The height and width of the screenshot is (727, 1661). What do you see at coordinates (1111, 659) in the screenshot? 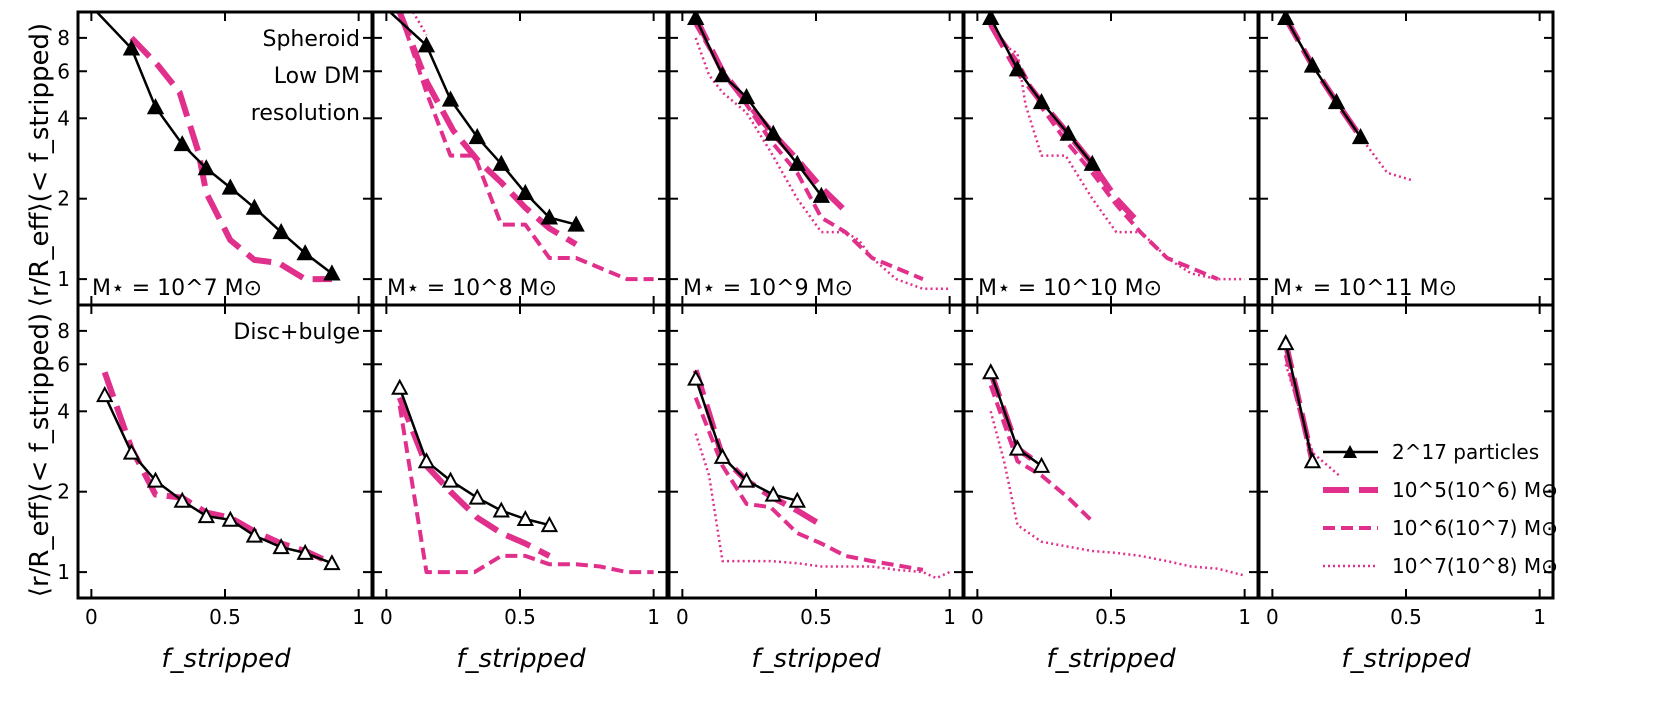
I see `x-axis-title-4: f_stripped` at bounding box center [1111, 659].